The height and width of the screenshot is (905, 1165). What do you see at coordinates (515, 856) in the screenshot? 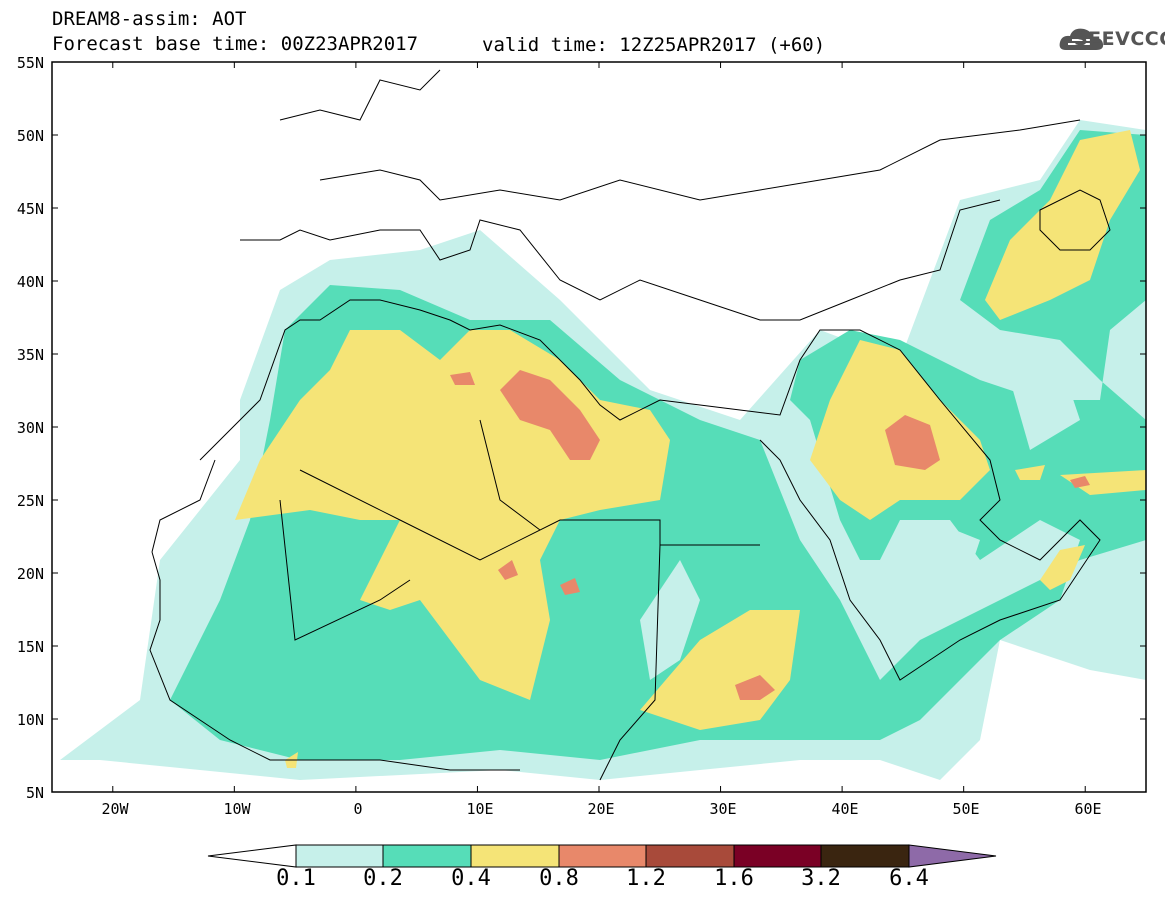
I see `colorbar-segment-0.4` at bounding box center [515, 856].